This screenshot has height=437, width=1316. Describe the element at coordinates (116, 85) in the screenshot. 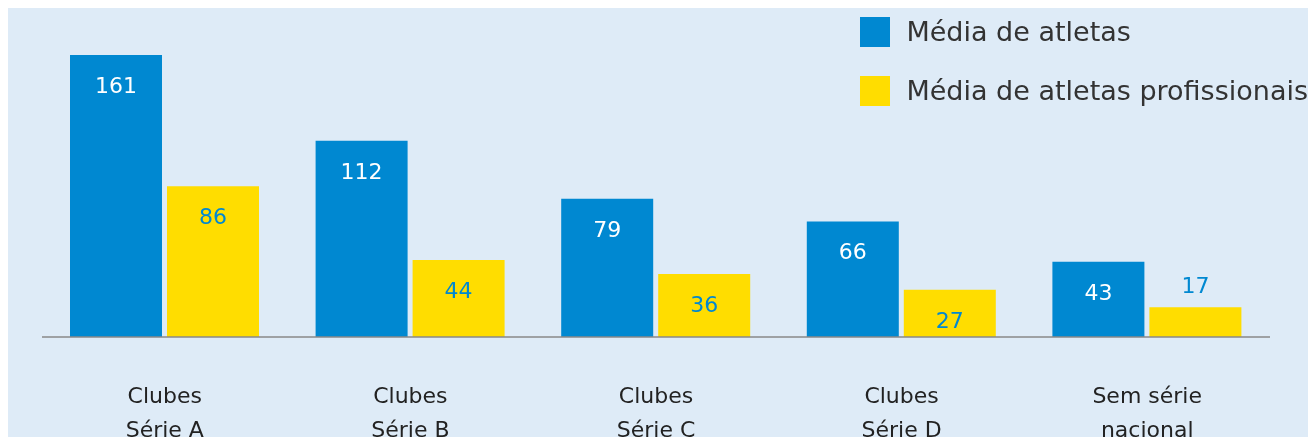

I see `data-label: 161` at that location.